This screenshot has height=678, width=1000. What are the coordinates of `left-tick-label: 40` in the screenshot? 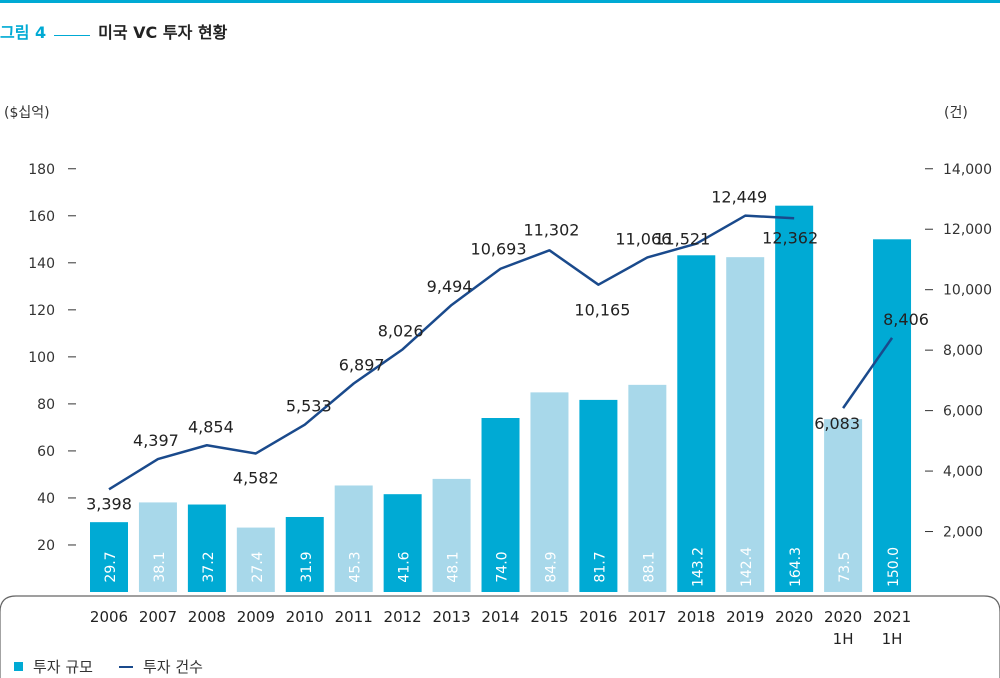 It's located at (46, 499).